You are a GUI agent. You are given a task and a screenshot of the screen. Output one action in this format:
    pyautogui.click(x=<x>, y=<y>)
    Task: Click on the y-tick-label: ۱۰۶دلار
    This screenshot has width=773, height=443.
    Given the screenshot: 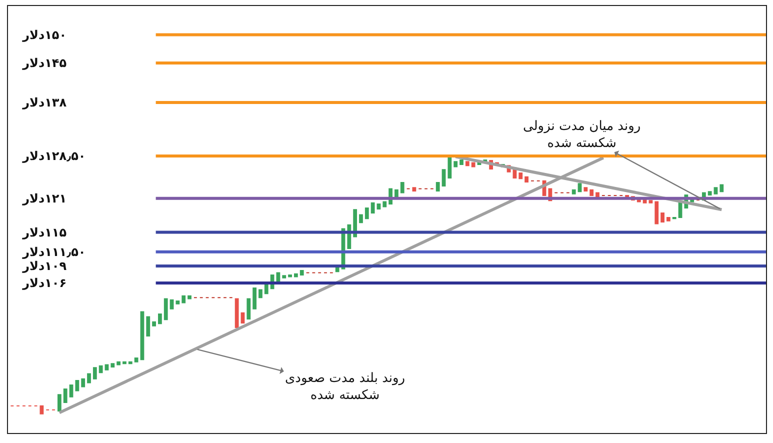 What is the action you would take?
    pyautogui.click(x=44, y=283)
    